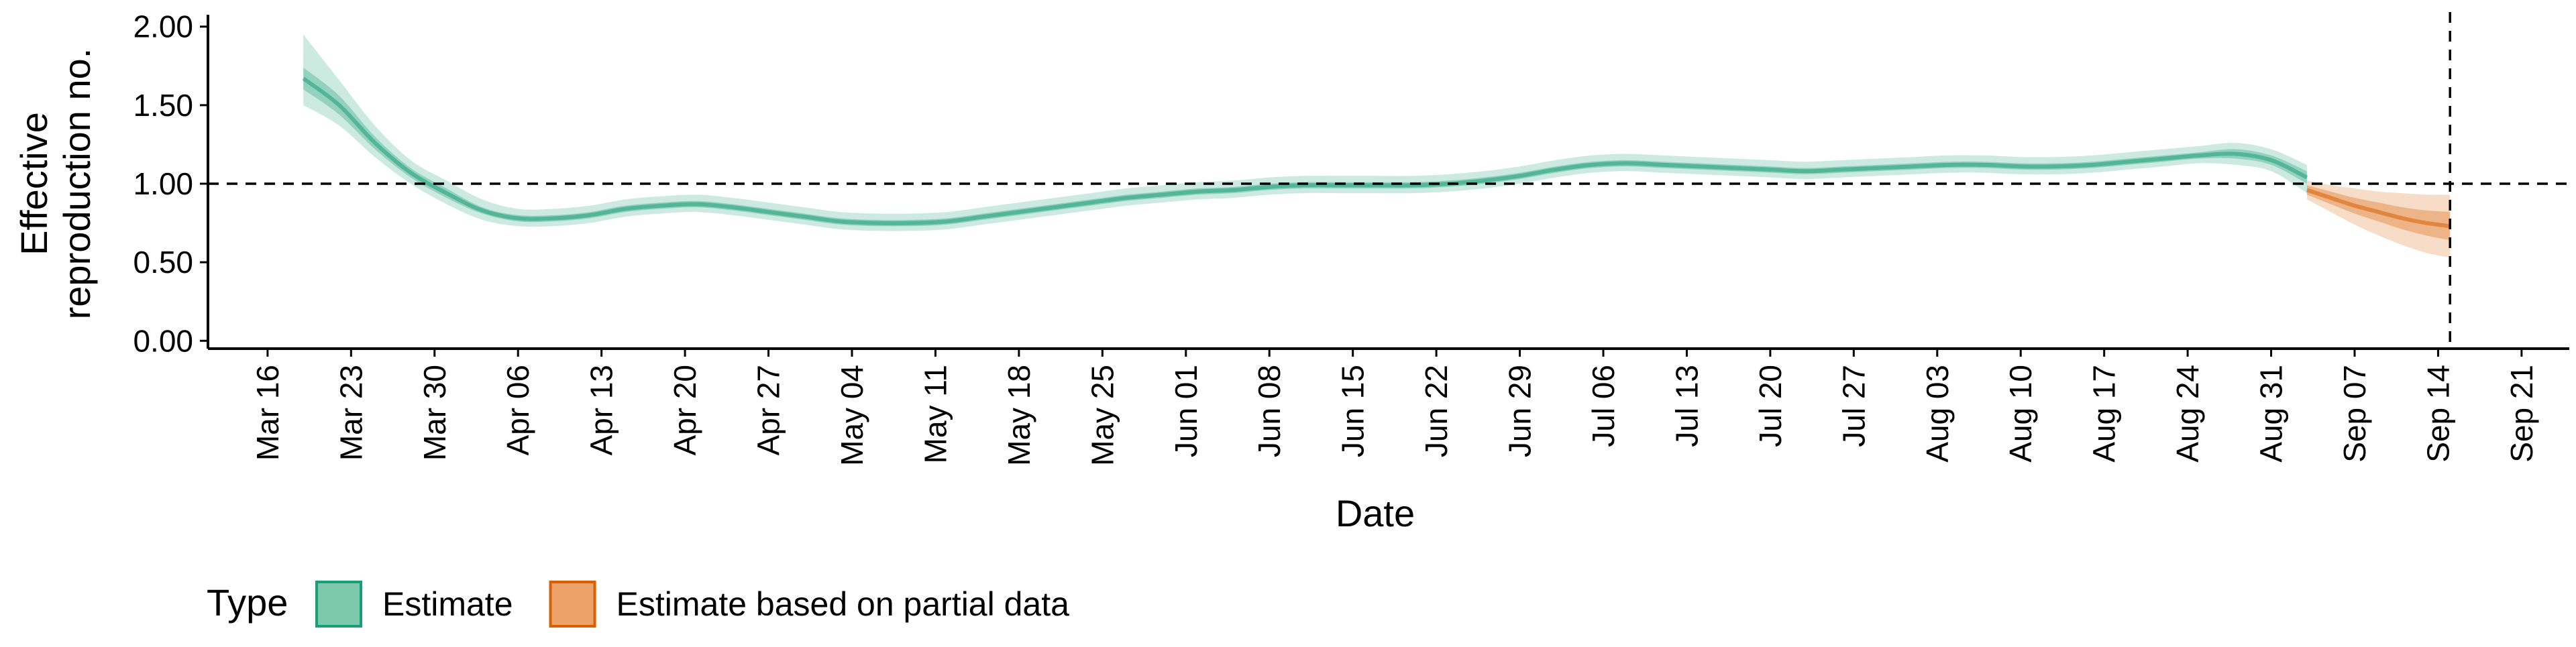 The height and width of the screenshot is (647, 2576). Describe the element at coordinates (1353, 411) in the screenshot. I see `x-tick-label: Jun 15` at that location.